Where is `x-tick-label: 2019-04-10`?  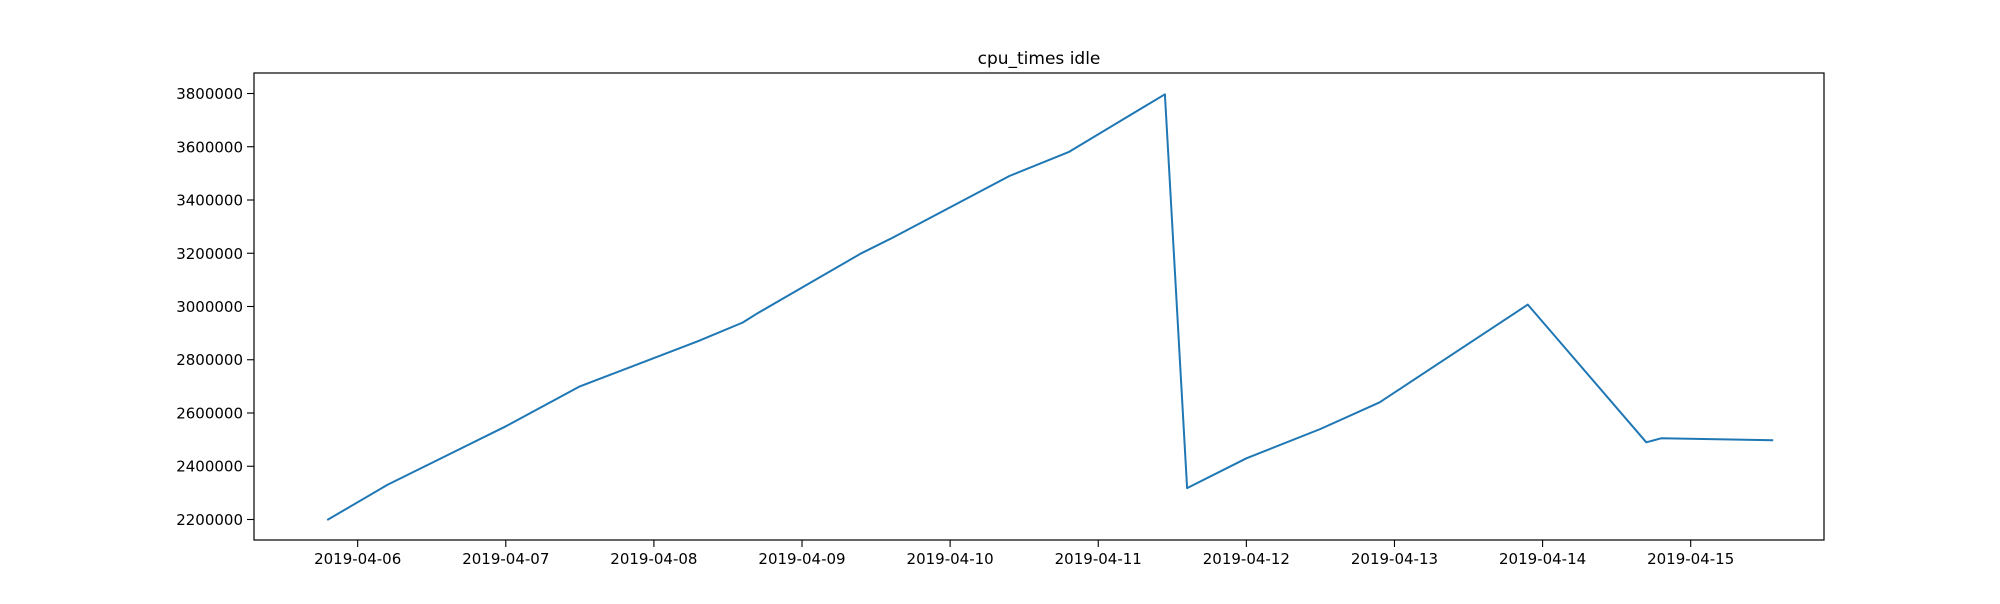
x-tick-label: 2019-04-10 is located at coordinates (950, 559).